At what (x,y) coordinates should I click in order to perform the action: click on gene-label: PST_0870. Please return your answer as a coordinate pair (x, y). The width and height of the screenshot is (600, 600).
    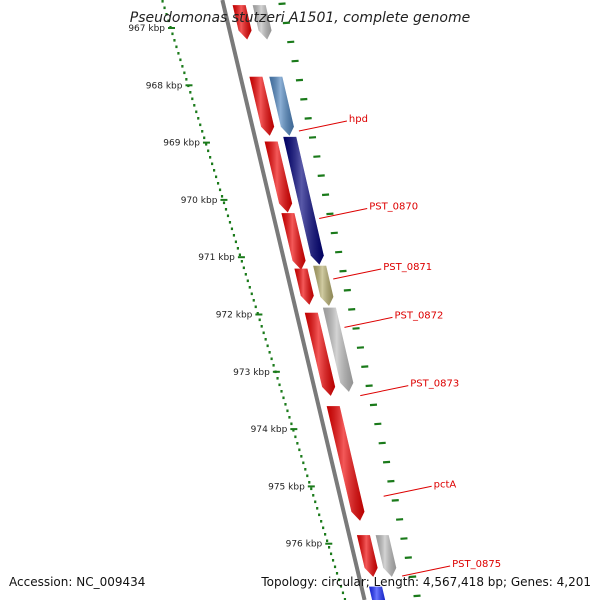
    Looking at the image, I should click on (393, 207).